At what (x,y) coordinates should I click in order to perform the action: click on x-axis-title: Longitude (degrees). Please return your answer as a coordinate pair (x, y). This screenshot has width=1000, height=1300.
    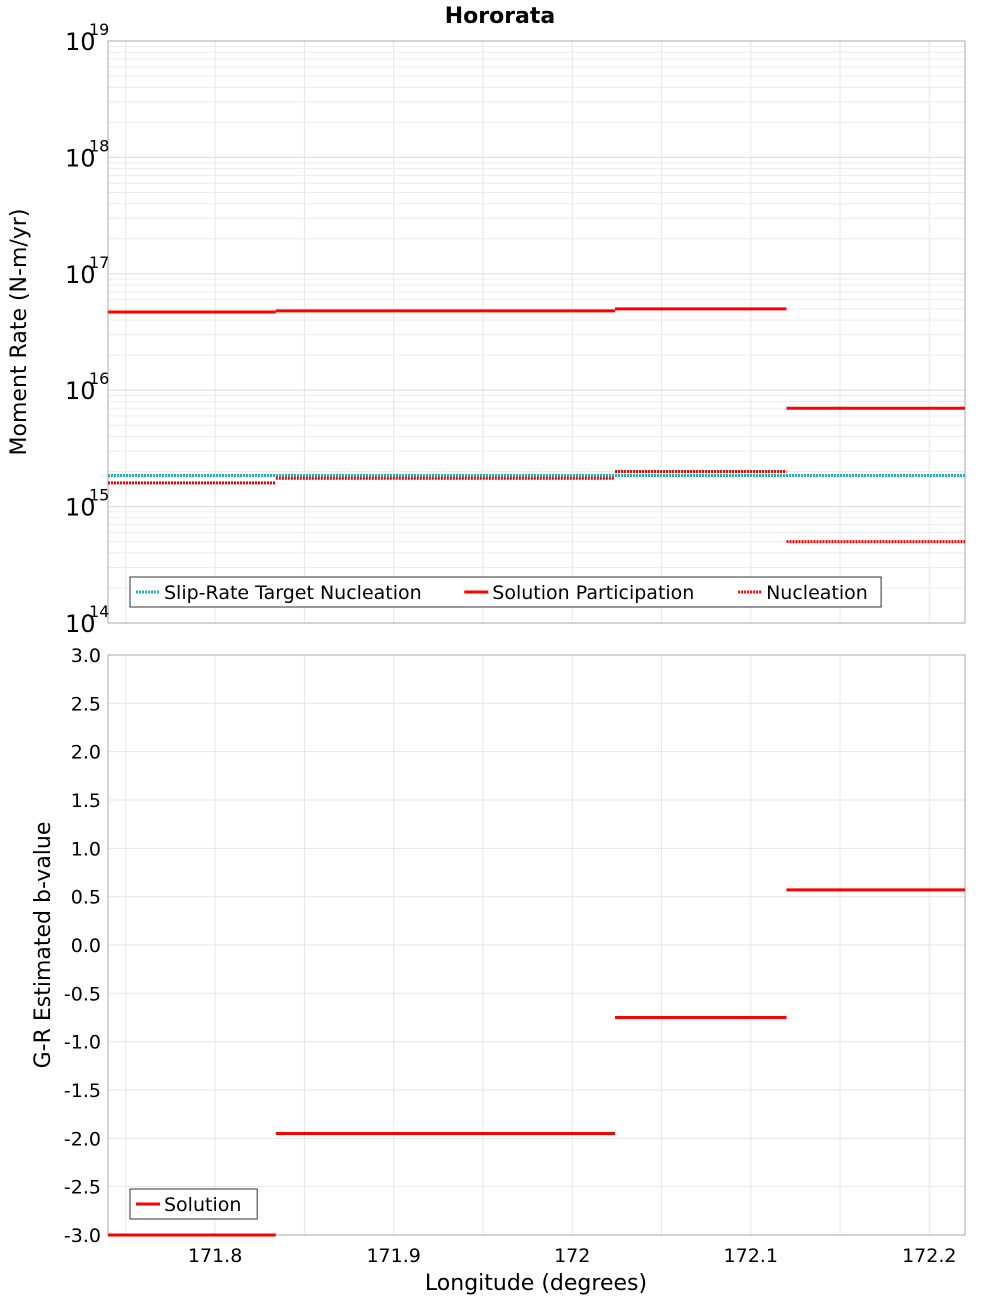
    Looking at the image, I should click on (536, 1283).